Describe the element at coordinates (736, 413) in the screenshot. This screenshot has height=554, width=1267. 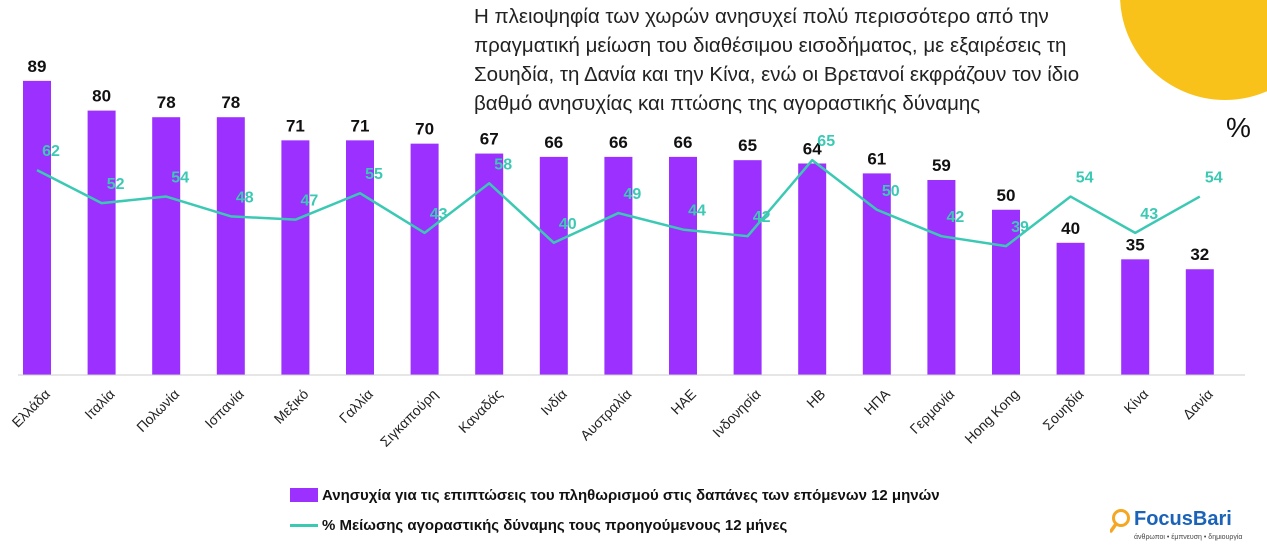
I see `x-tick-label: Ινδονησία` at that location.